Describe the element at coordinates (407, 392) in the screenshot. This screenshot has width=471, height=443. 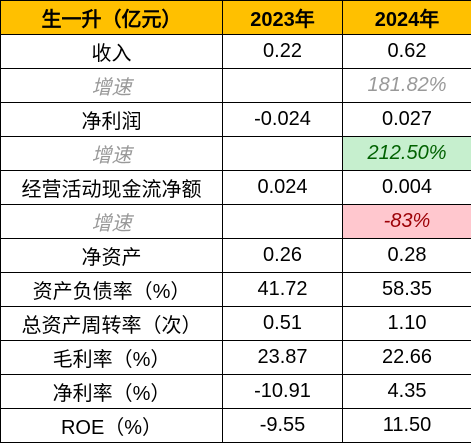
I see `value-cell: 4.35` at that location.